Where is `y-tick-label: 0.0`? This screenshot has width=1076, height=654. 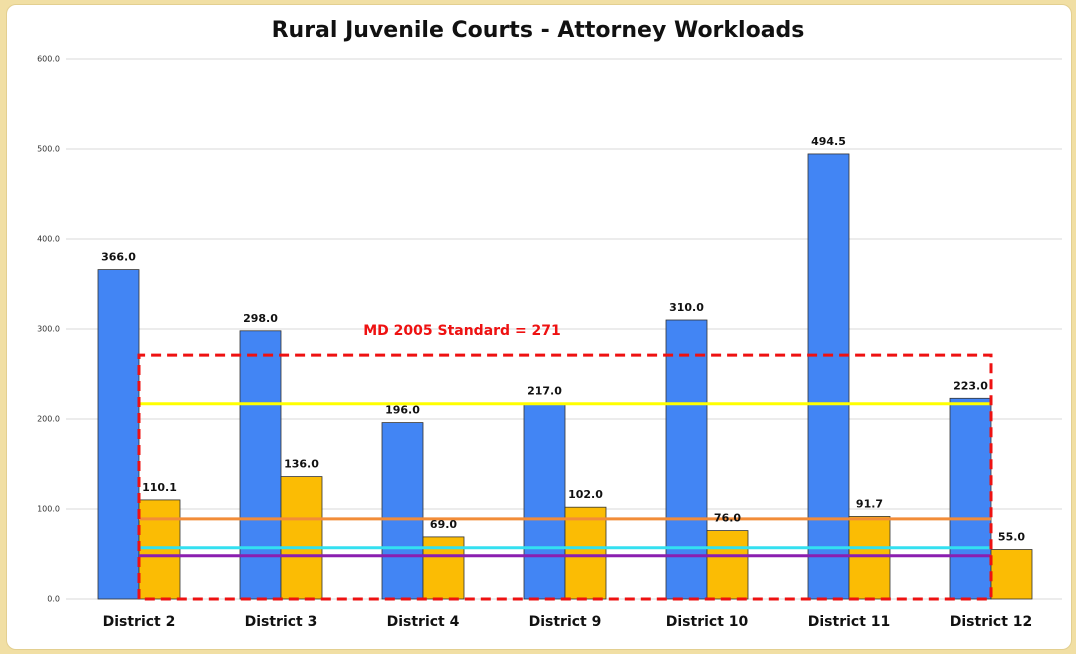 y-tick-label: 0.0 is located at coordinates (53, 599).